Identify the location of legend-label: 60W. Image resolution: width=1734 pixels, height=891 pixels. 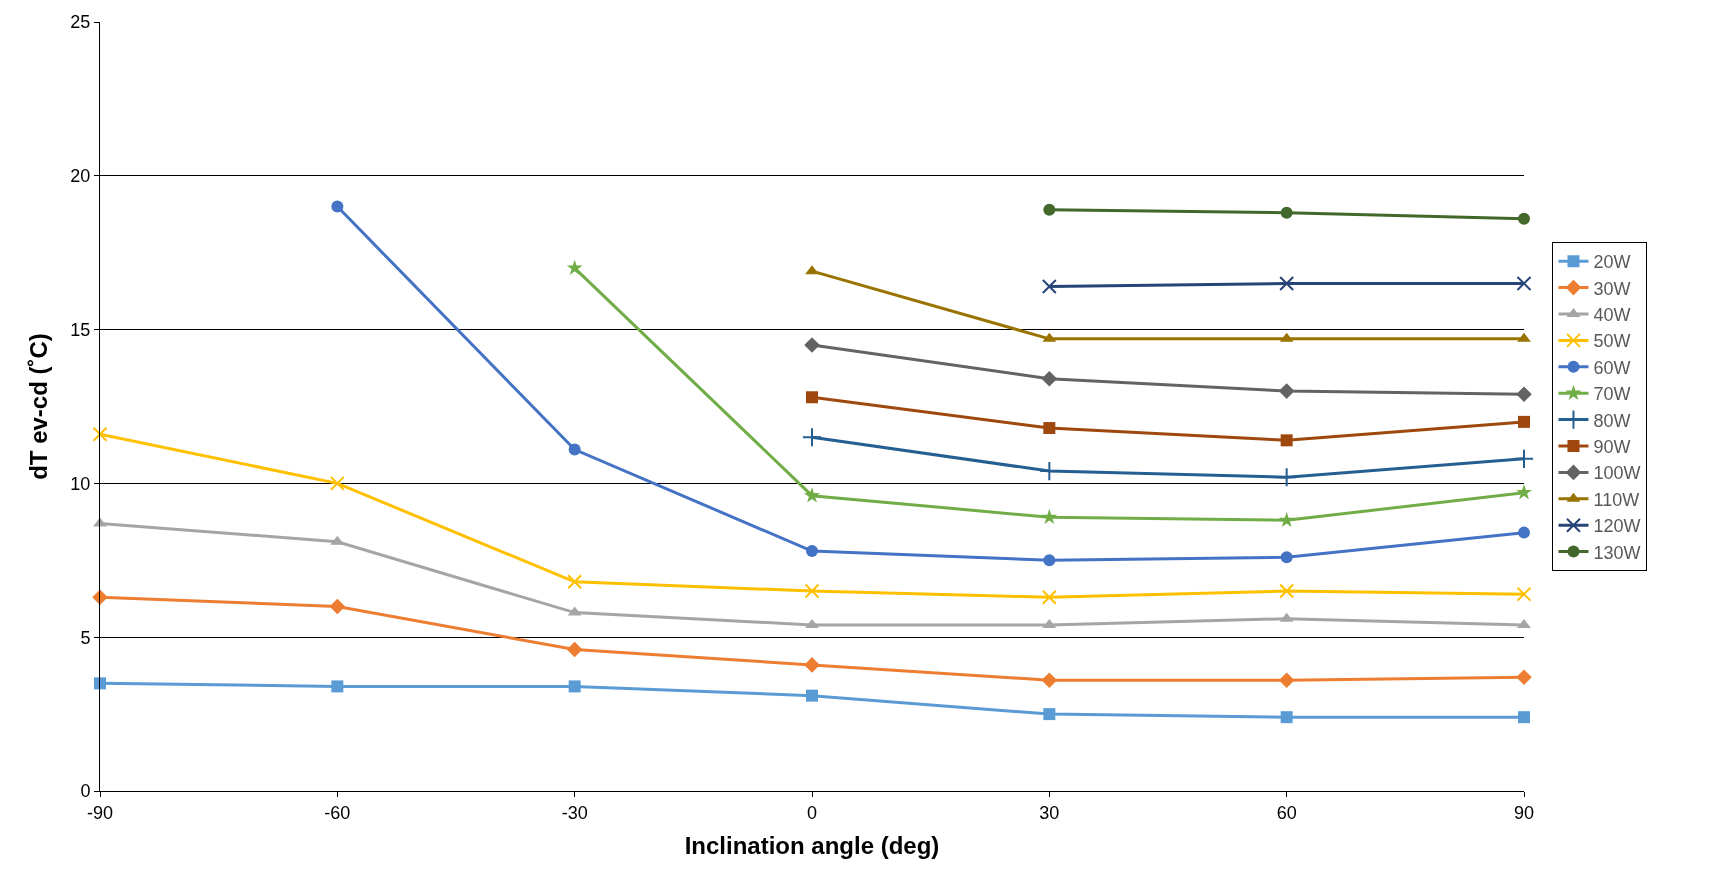
(1612, 367).